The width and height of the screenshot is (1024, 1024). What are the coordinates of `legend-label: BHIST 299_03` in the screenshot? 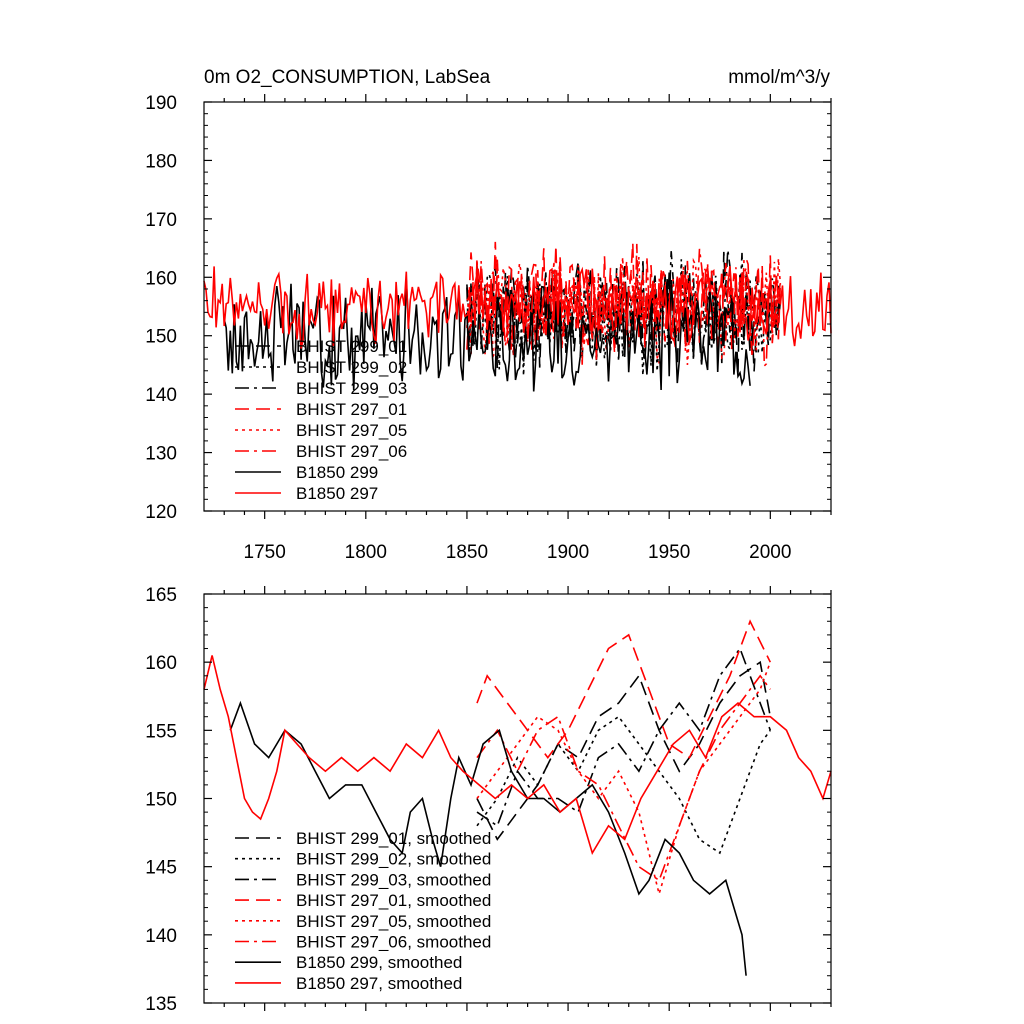 It's located at (351, 388).